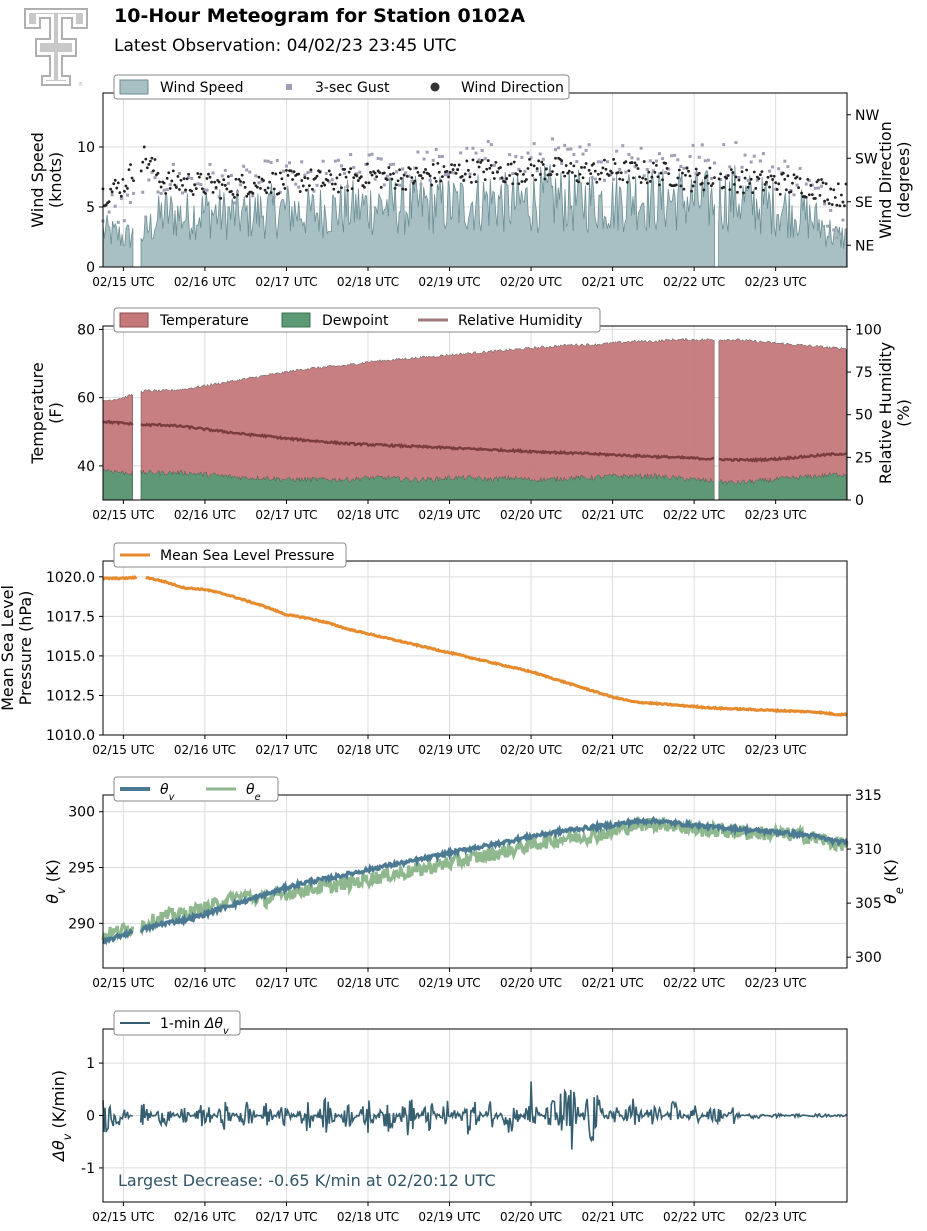 The image size is (927, 1231). I want to click on wind-speed-area, so click(427, 216).